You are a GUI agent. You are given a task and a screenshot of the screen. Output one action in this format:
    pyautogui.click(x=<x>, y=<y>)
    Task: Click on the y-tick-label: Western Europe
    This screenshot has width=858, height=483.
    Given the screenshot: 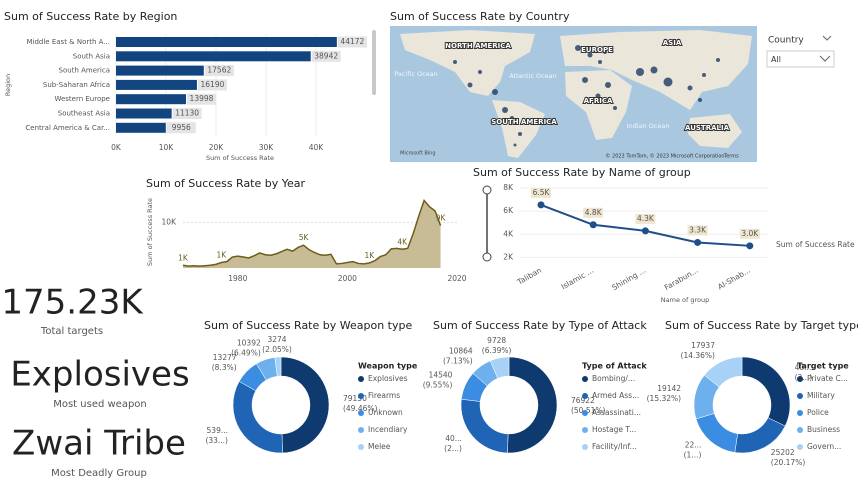 What is the action you would take?
    pyautogui.click(x=82, y=99)
    